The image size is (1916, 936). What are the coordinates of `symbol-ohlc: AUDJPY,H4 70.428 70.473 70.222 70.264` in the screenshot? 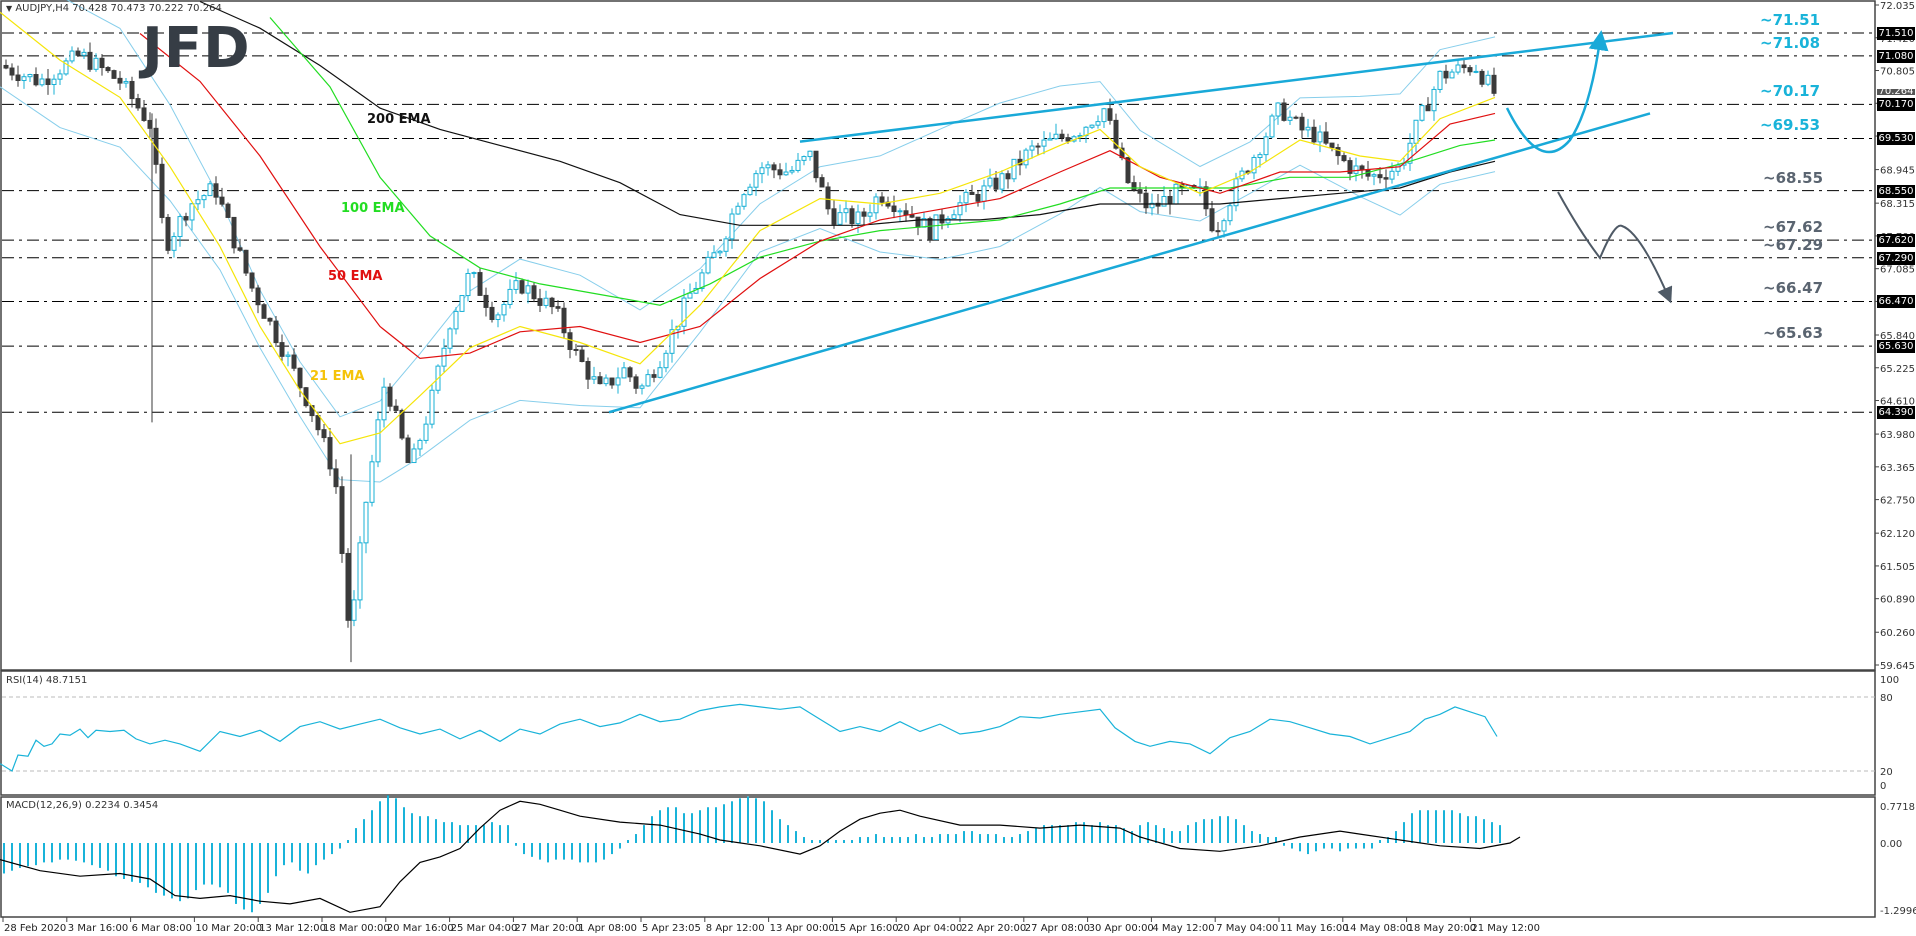 It's located at (118, 8).